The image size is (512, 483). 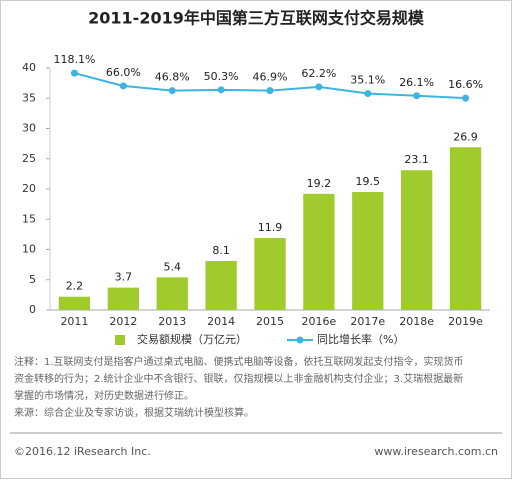 What do you see at coordinates (123, 72) in the screenshot?
I see `value-label: 66.0%` at bounding box center [123, 72].